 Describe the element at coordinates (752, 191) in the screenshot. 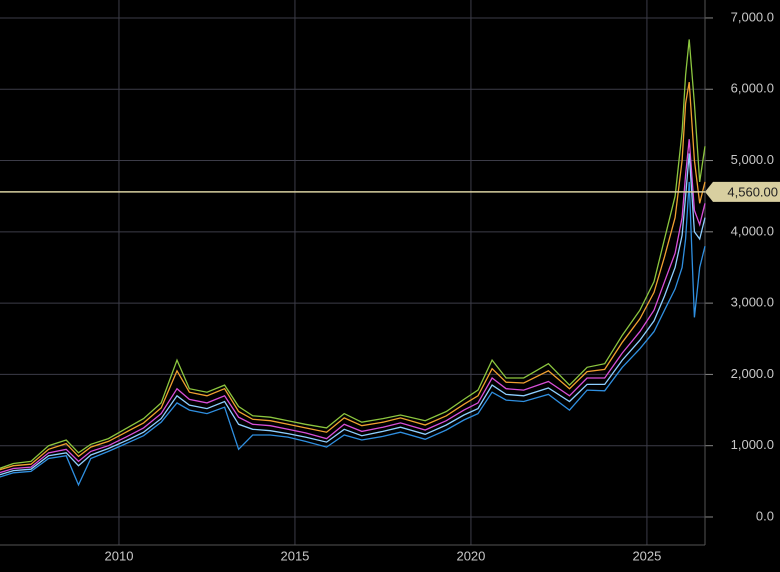

I see `last-price-label: 4,560.00` at that location.